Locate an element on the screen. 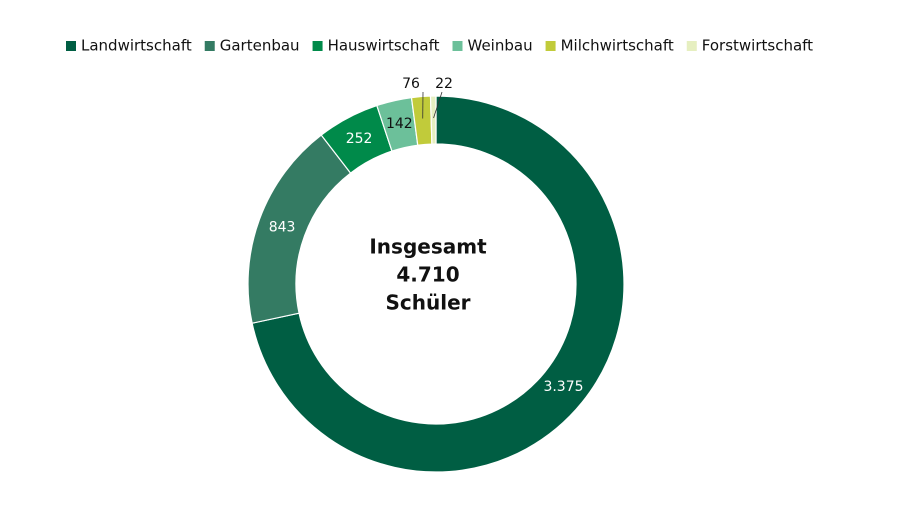 The width and height of the screenshot is (900, 506). center-text: Insgesamt is located at coordinates (428, 247).